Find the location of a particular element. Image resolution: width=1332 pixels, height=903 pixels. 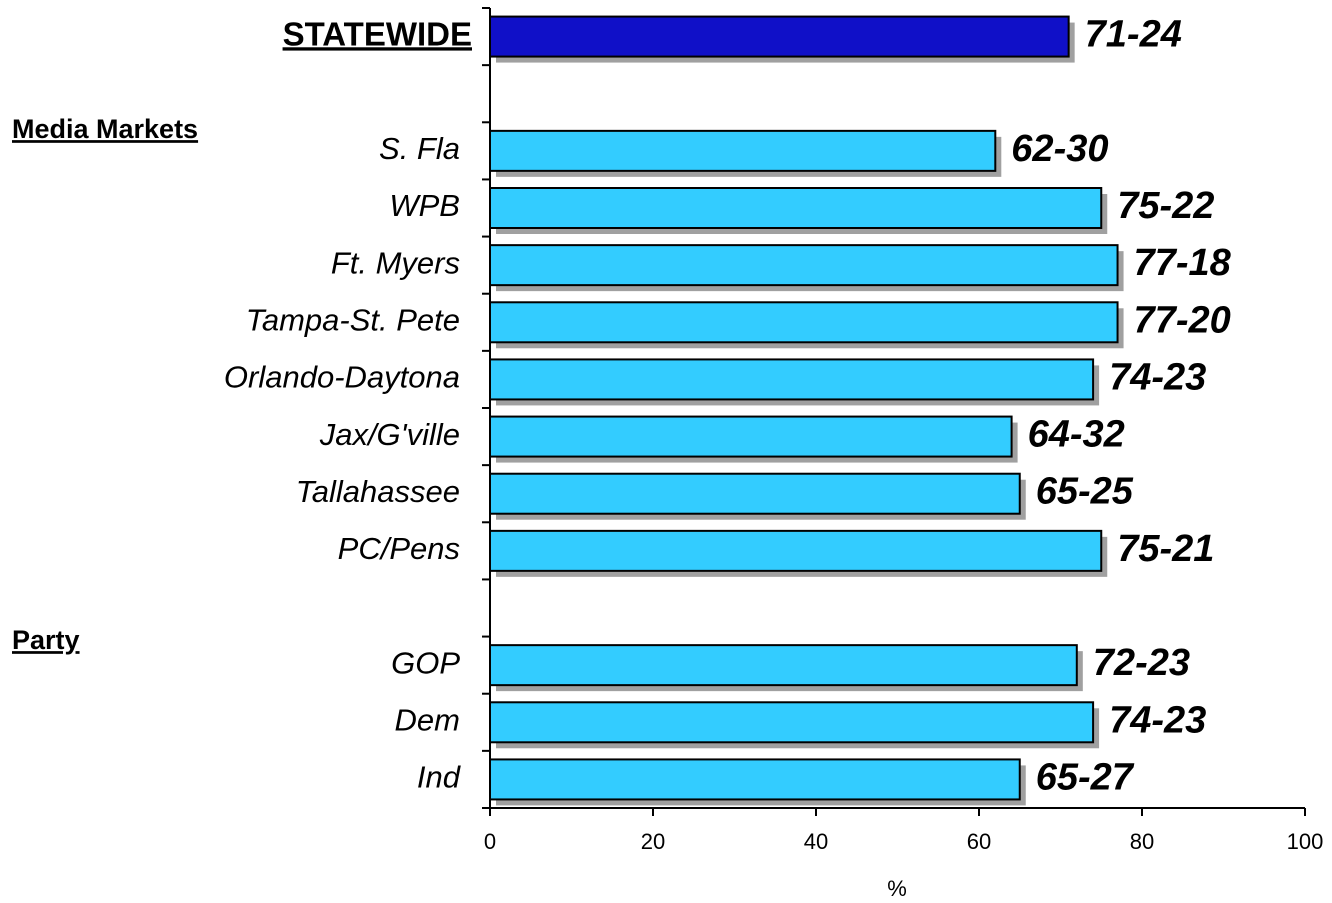

group-label: Media Markets is located at coordinates (105, 129).